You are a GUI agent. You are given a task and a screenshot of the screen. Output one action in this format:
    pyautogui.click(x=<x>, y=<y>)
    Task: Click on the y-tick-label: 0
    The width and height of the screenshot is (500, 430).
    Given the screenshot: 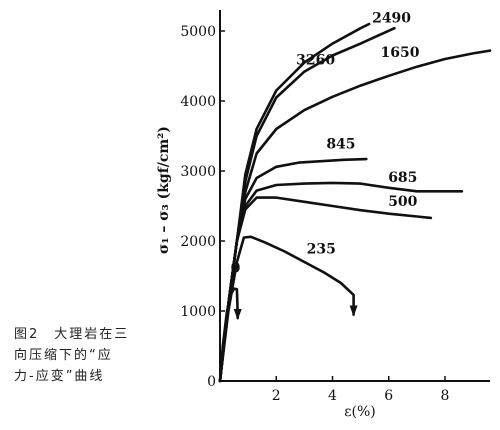 What is the action you would take?
    pyautogui.click(x=211, y=382)
    